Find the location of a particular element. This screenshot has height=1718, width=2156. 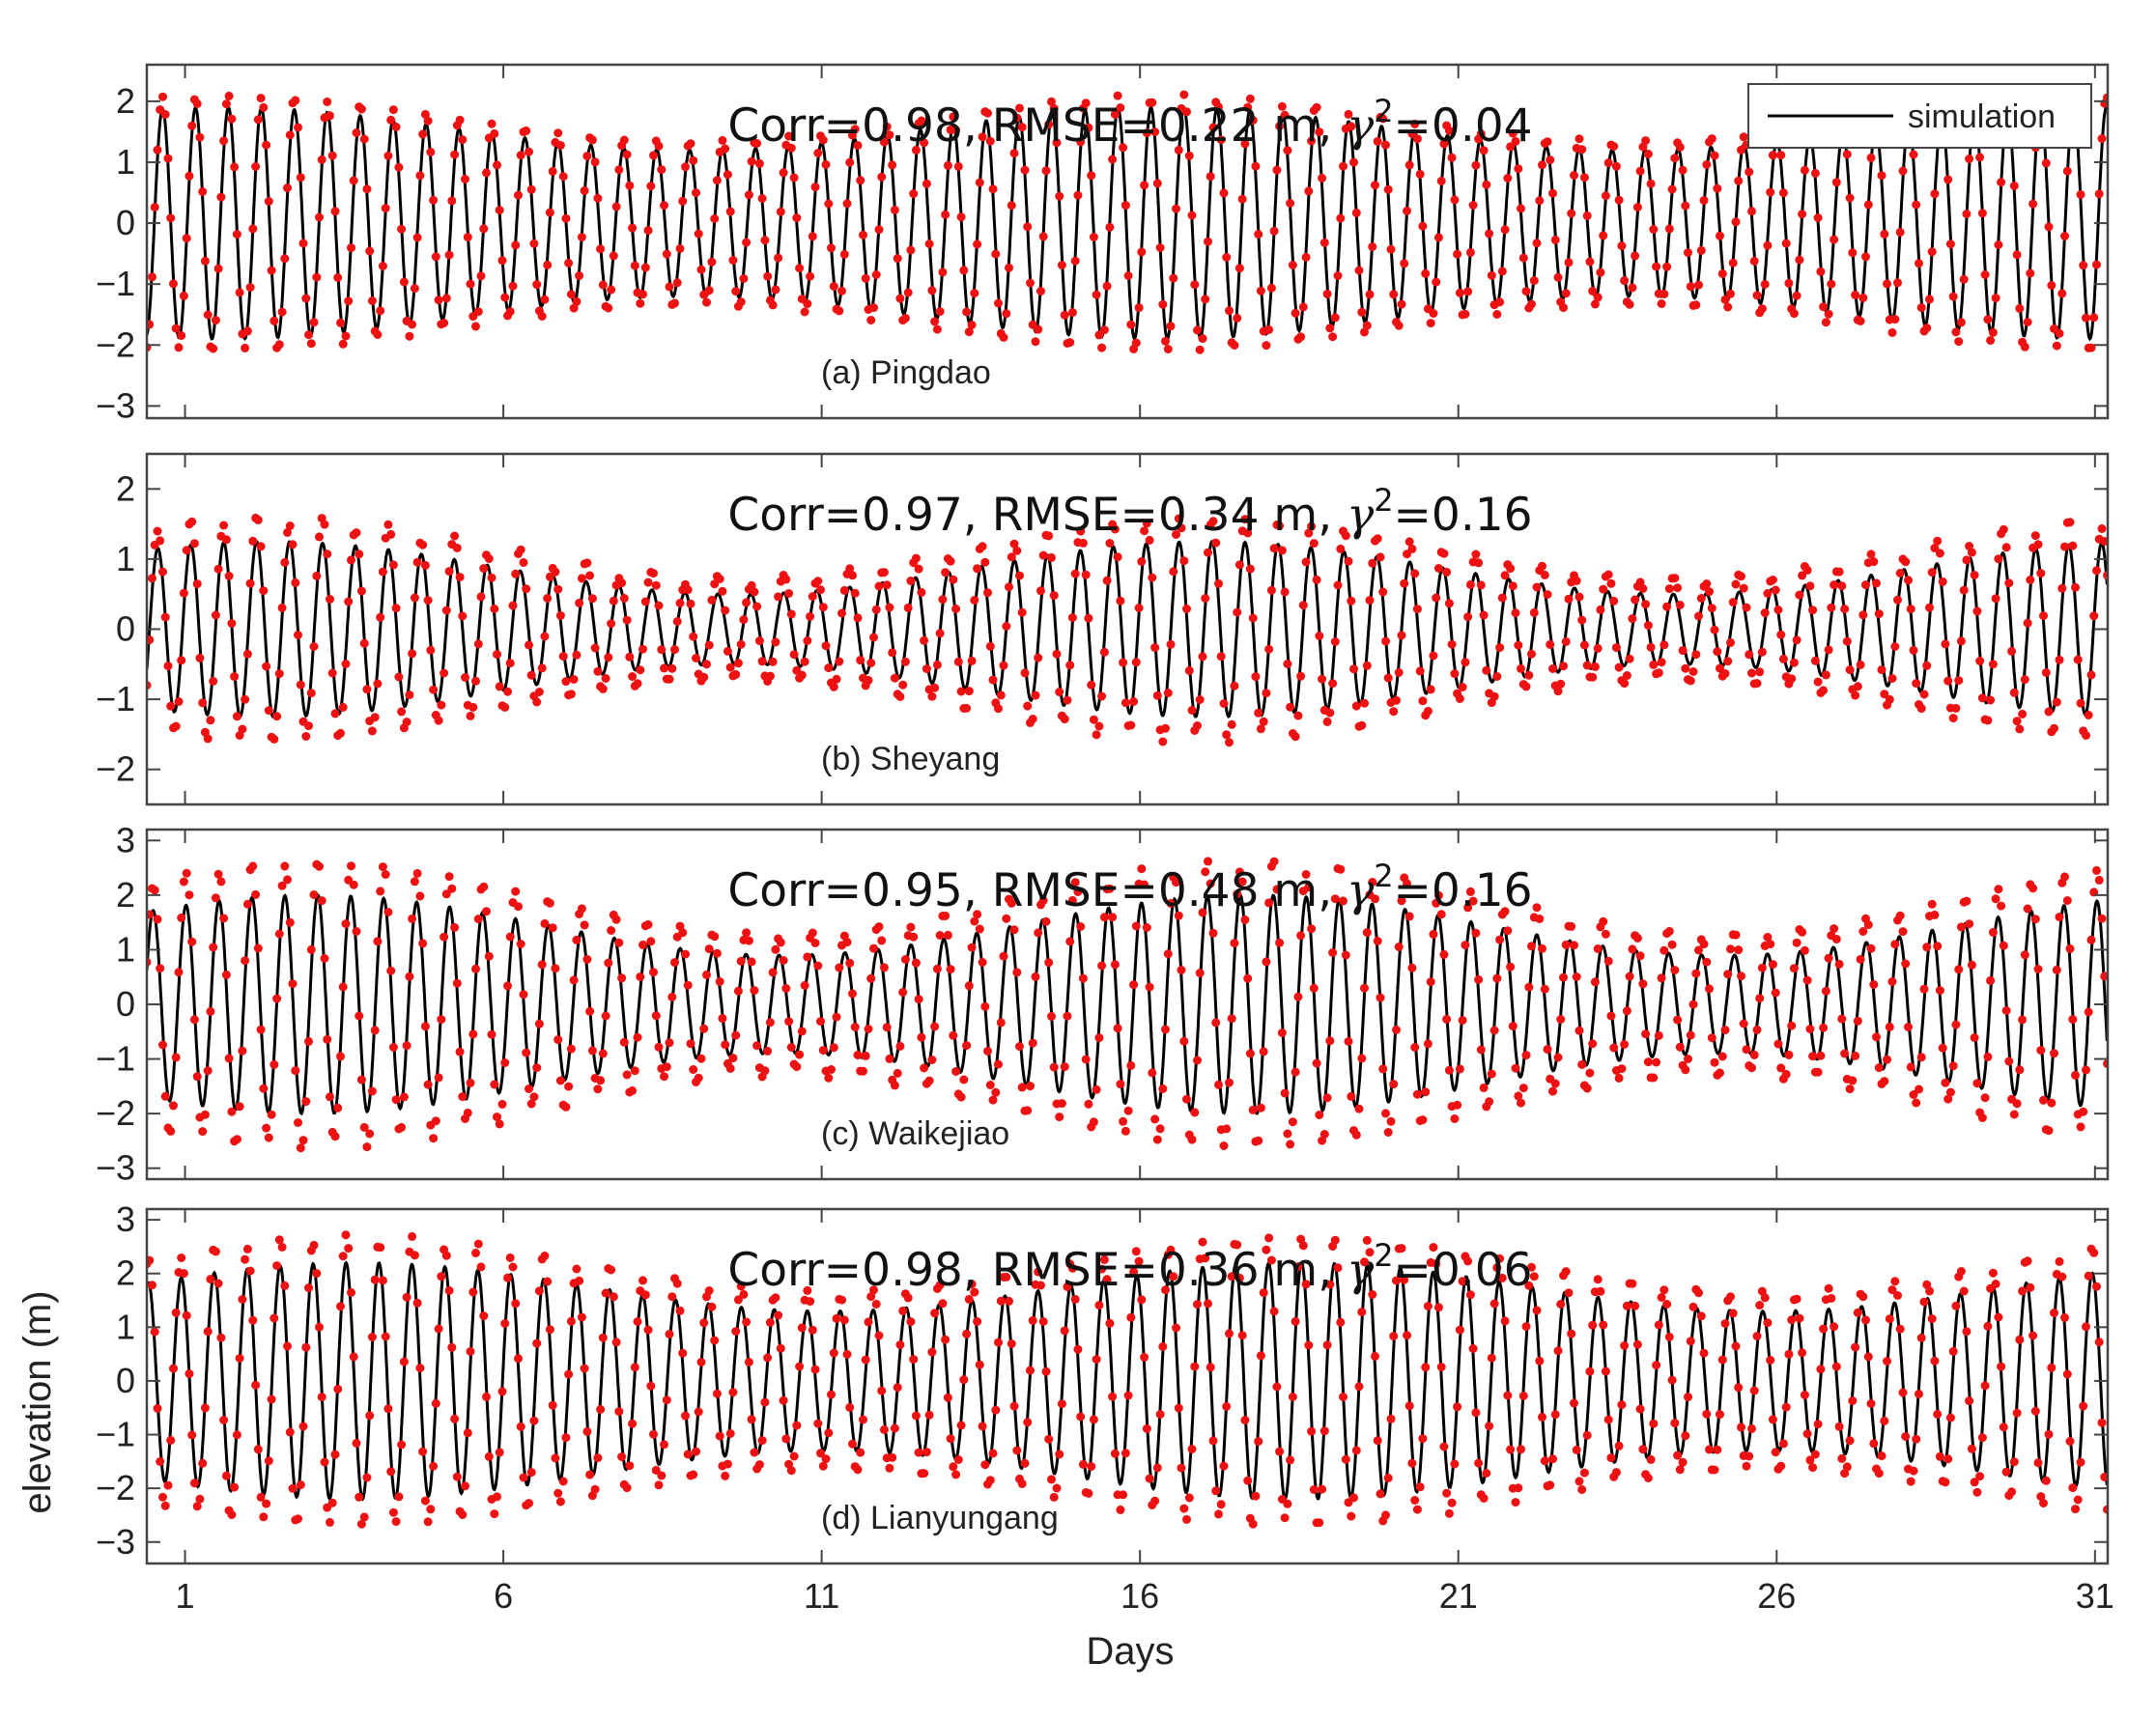

x-tick-label: 1 is located at coordinates (185, 1596).